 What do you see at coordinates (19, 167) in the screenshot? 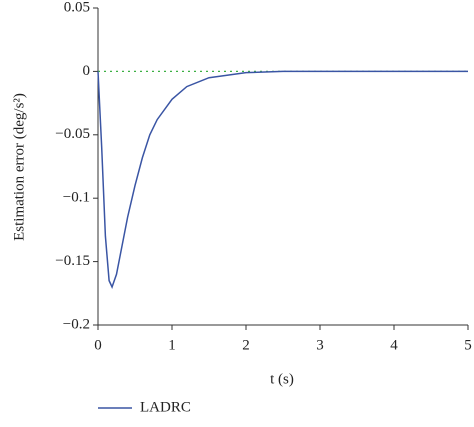
I see `y-axis-label: Estimation error (deg/s²)` at bounding box center [19, 167].